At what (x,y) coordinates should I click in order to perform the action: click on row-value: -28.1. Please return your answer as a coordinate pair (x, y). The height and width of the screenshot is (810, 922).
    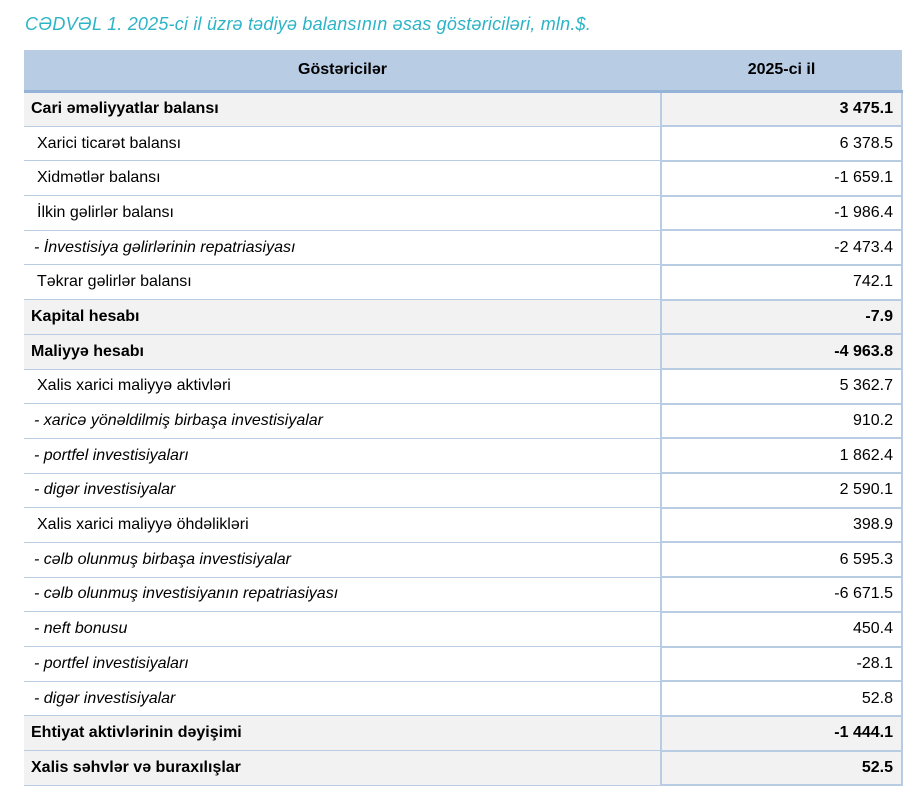
    Looking at the image, I should click on (781, 664).